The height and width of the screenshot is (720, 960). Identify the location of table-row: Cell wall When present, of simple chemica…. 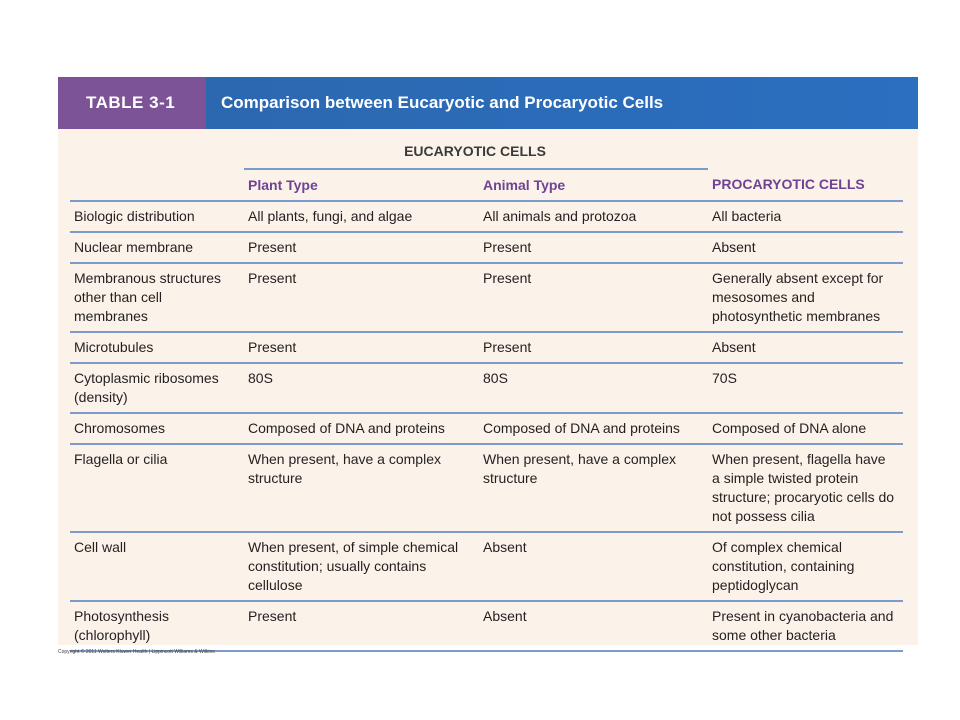
(487, 567).